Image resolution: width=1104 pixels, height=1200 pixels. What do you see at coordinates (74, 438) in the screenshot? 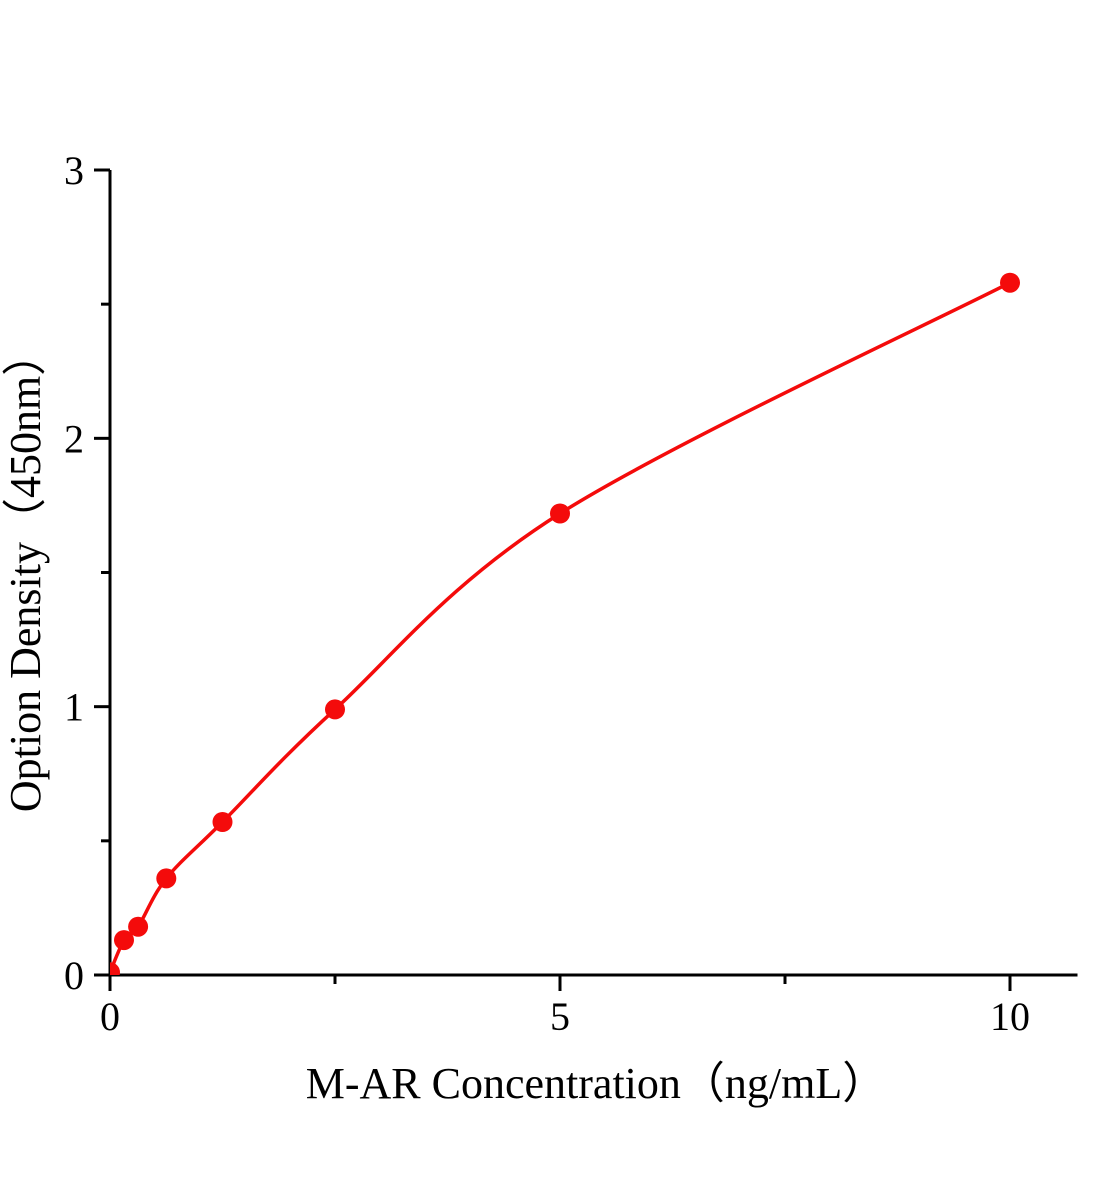
I see `y-tick-label: 2` at bounding box center [74, 438].